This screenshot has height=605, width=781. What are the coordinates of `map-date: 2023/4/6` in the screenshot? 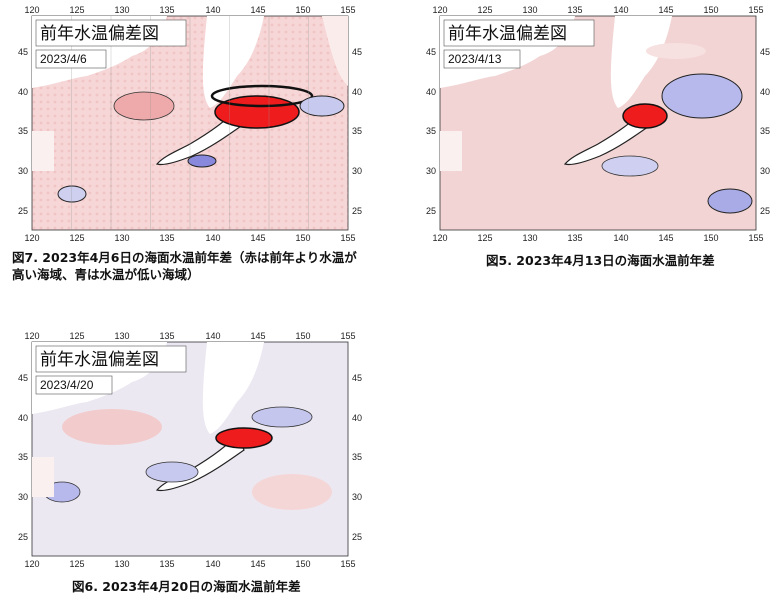 It's located at (63, 59).